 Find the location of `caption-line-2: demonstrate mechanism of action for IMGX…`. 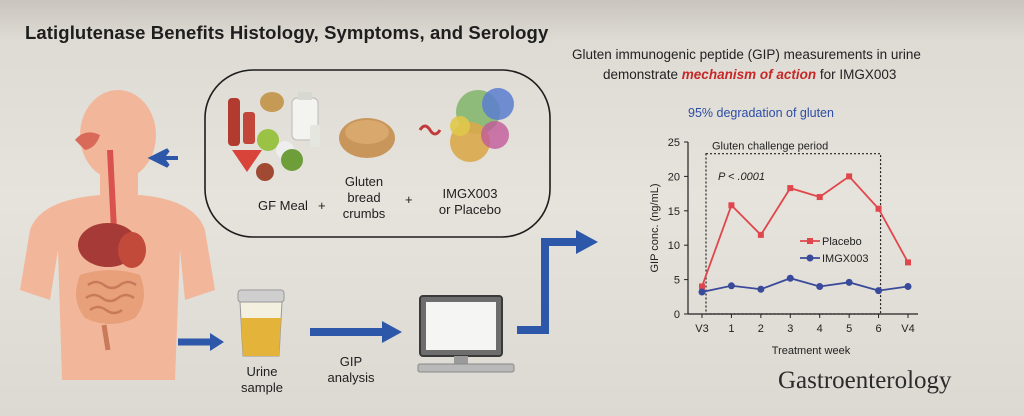

caption-line-2: demonstrate mechanism of action for IMGX… is located at coordinates (749, 74).